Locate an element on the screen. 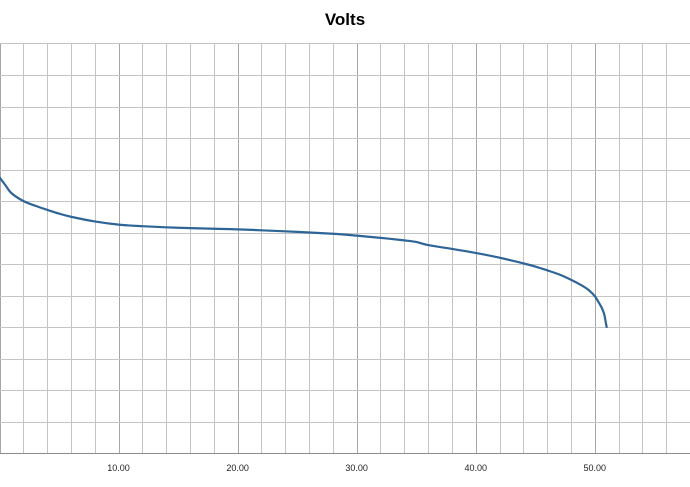 This screenshot has width=690, height=487. tick-label-layer: 10.00 20.00 30.00 40.00 50.00 is located at coordinates (356, 468).